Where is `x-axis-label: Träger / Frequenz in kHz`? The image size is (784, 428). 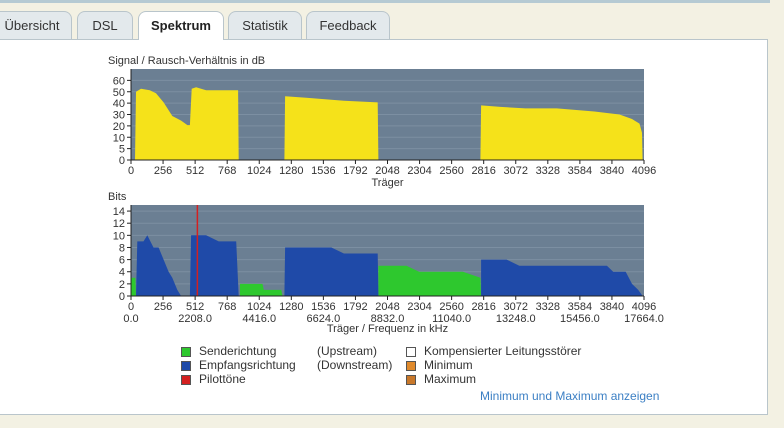
x-axis-label: Träger / Frequenz in kHz is located at coordinates (387, 329).